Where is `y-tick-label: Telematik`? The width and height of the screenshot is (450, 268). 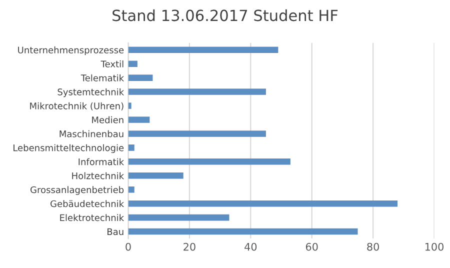 y-tick-label: Telematik is located at coordinates (102, 78).